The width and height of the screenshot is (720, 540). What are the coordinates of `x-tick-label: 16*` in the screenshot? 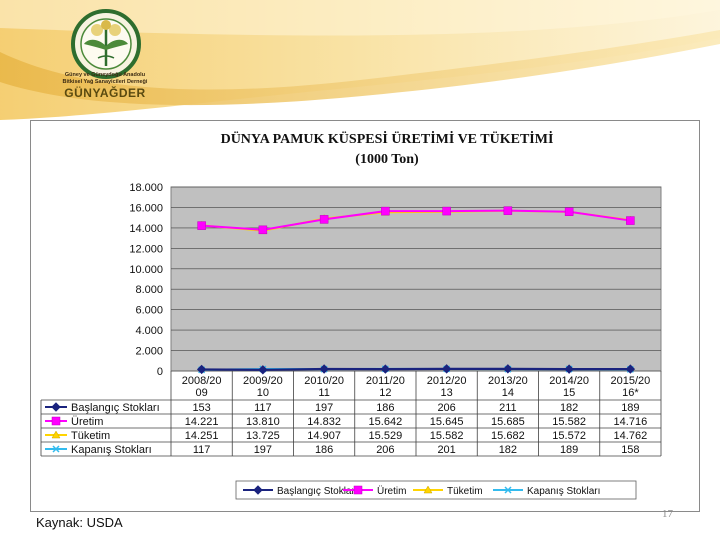 It's located at (630, 393).